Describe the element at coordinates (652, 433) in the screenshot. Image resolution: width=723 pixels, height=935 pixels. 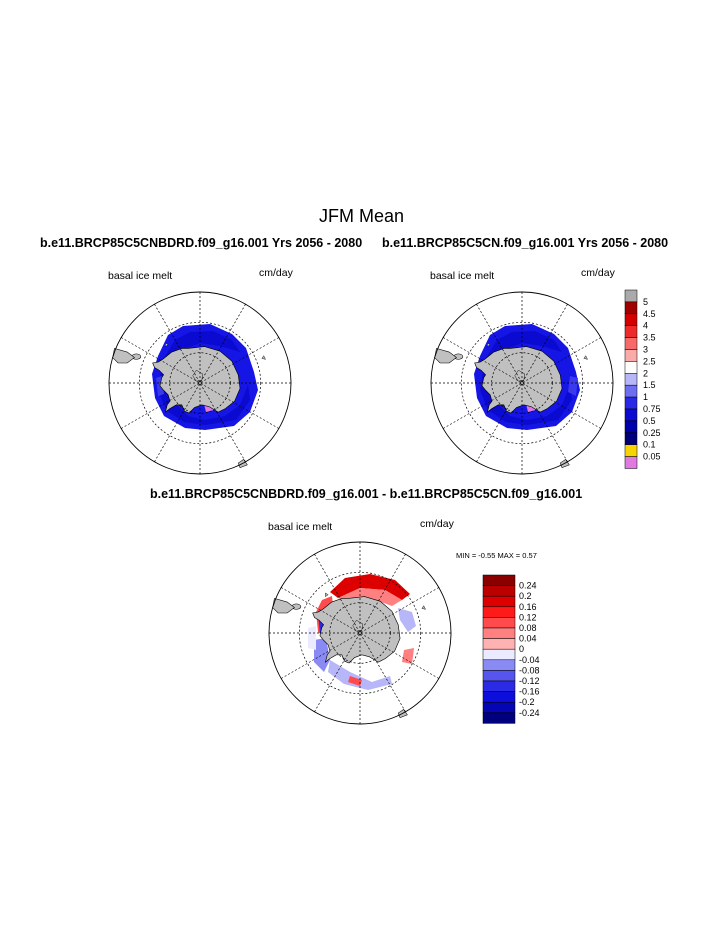
I see `colorbar-main-label: 0.25` at that location.